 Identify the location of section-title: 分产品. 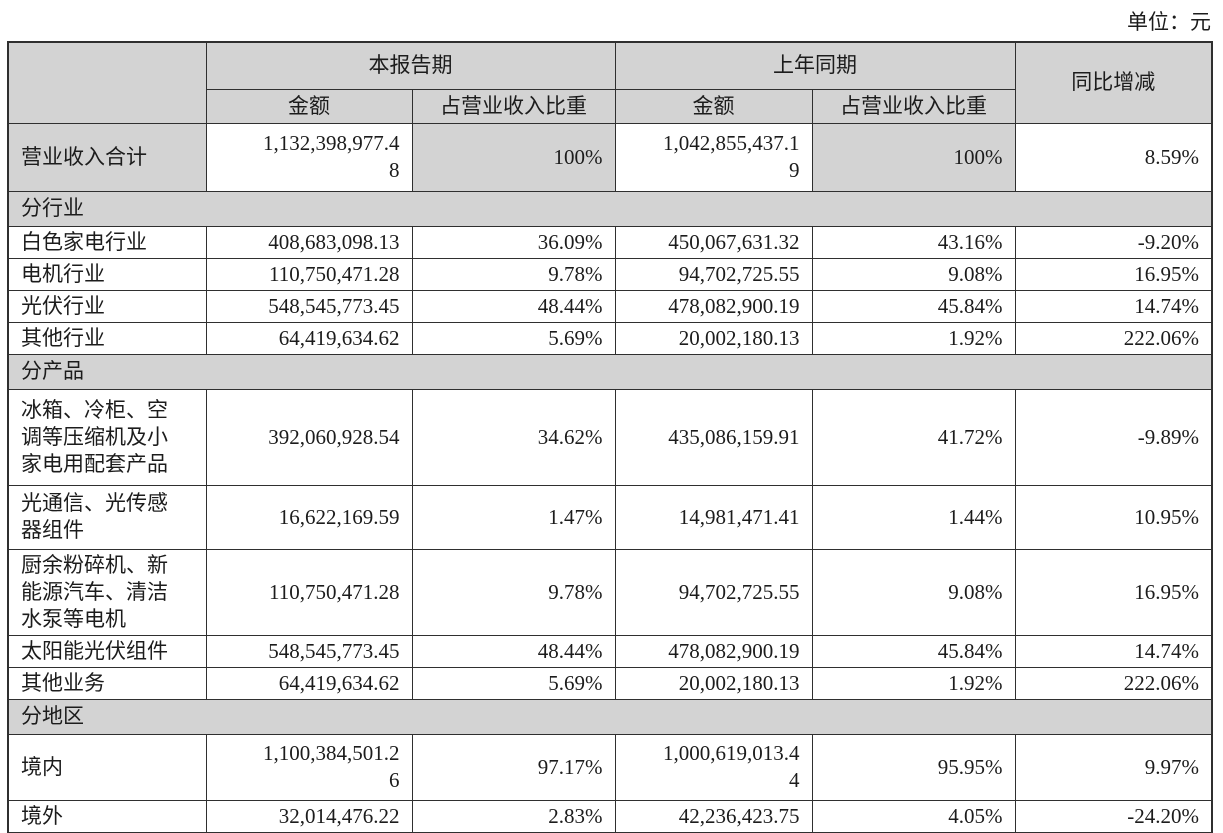
(610, 371).